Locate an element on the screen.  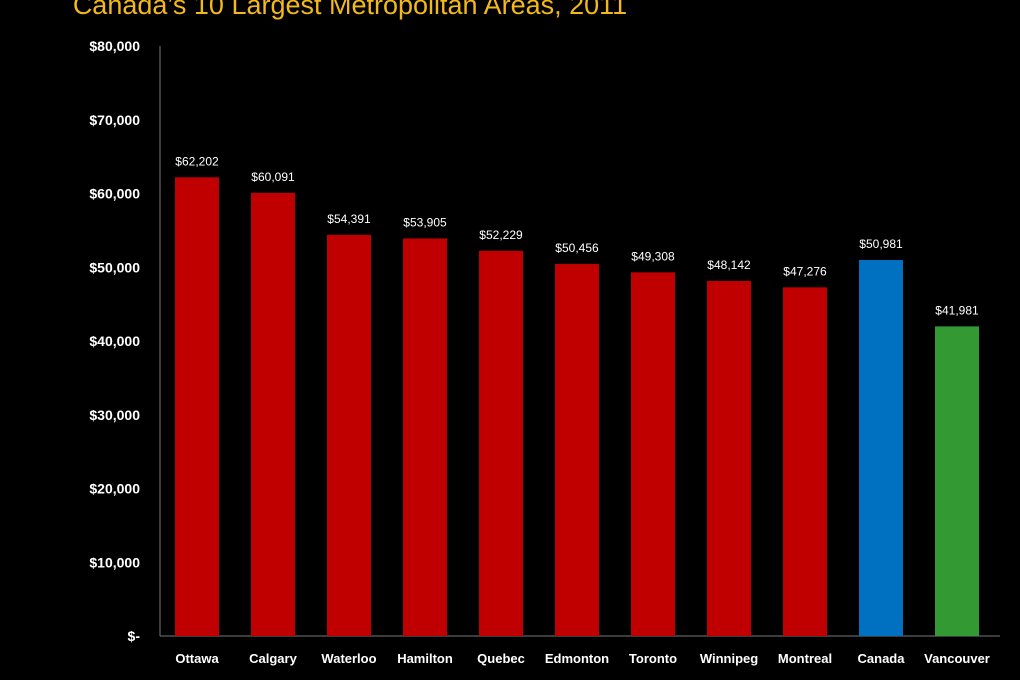
x-tick-label: Montreal is located at coordinates (805, 658).